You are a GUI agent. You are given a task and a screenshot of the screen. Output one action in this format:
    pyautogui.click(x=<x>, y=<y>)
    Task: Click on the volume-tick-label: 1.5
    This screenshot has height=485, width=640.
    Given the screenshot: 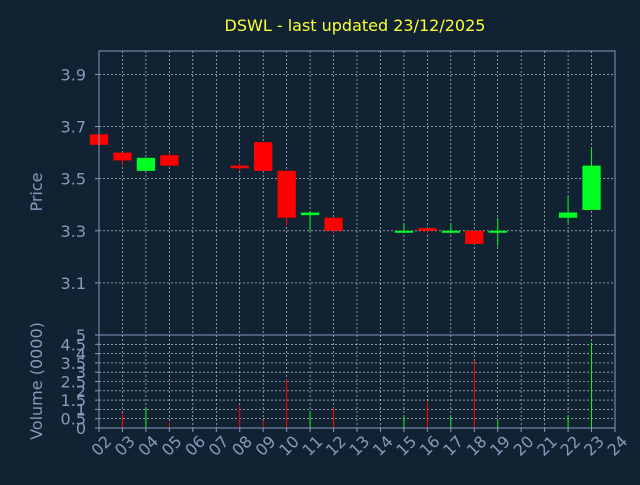 What is the action you would take?
    pyautogui.click(x=73, y=400)
    